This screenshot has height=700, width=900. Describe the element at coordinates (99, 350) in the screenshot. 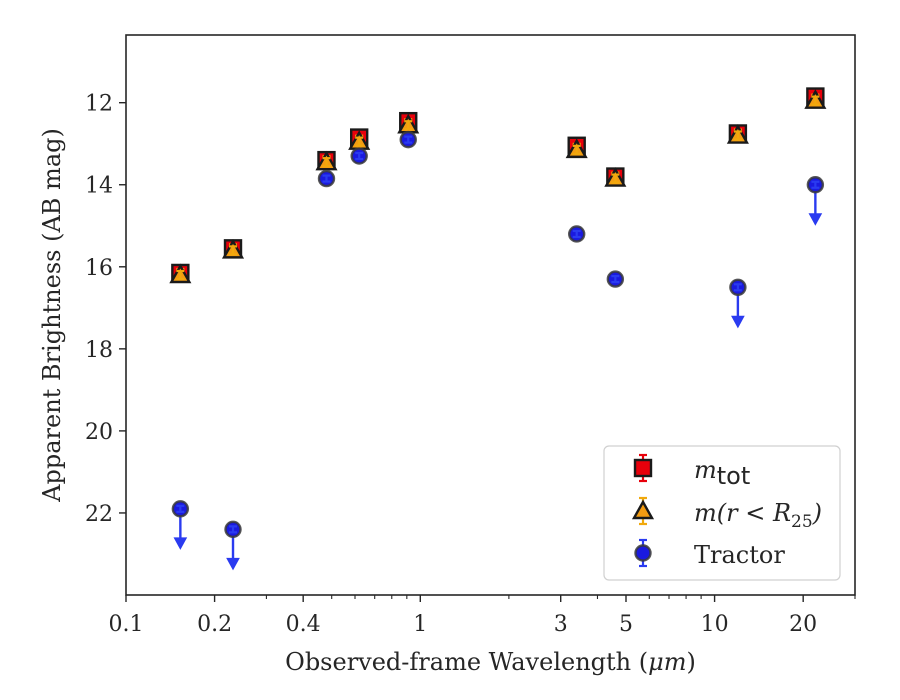

I see `y-tick-label: 18` at that location.